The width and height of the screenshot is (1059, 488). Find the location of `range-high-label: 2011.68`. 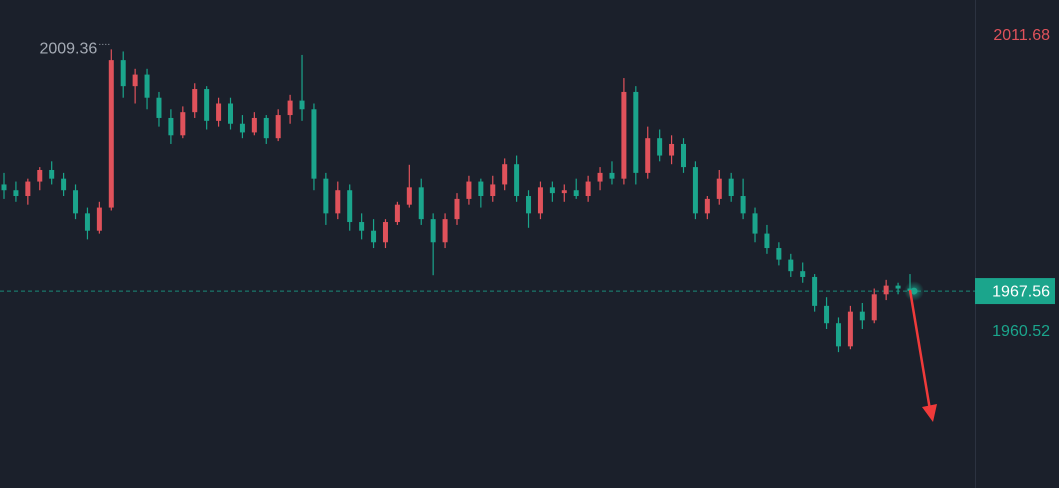

range-high-label: 2011.68 is located at coordinates (1021, 35).